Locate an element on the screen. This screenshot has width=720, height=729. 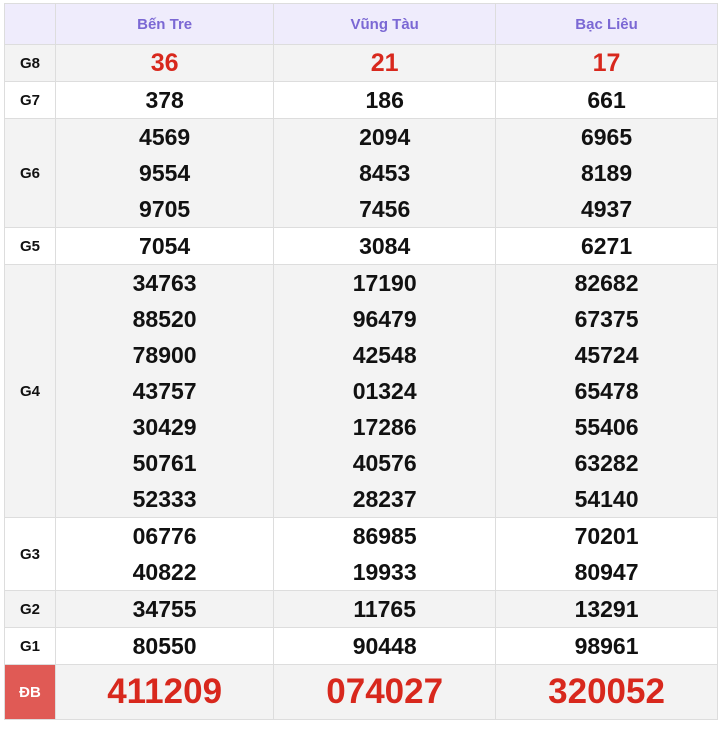
result-number: 8453 is located at coordinates (385, 173).